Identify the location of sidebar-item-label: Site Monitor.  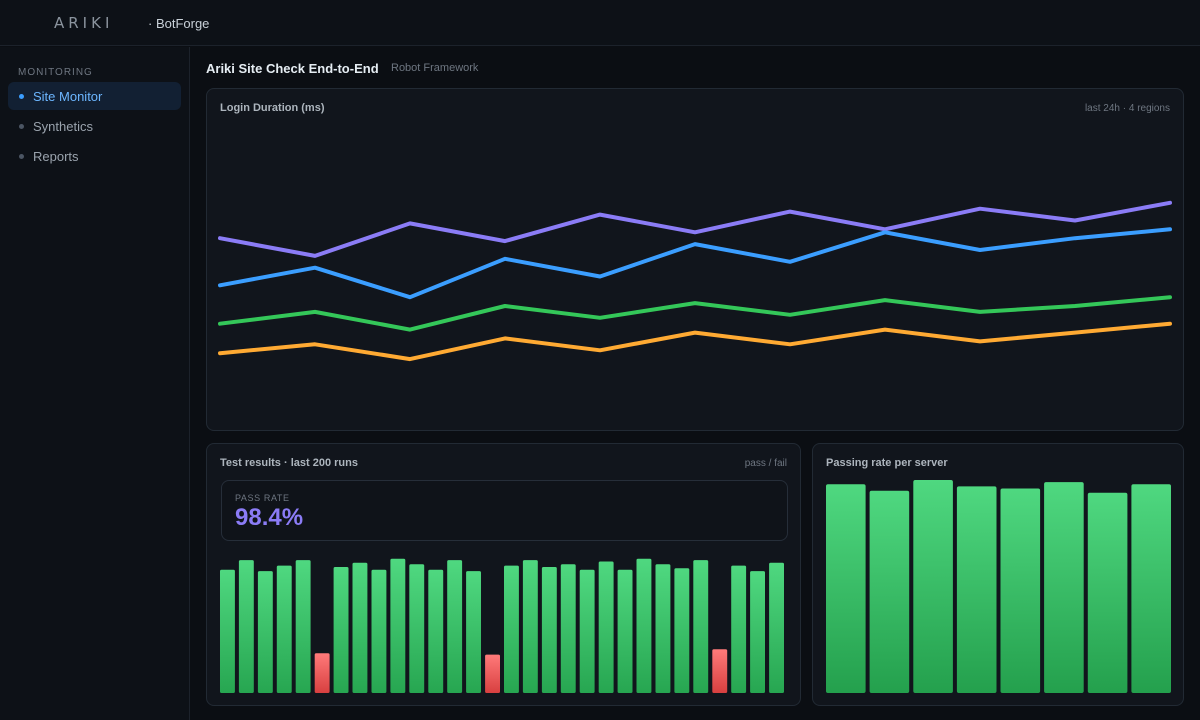
(68, 96).